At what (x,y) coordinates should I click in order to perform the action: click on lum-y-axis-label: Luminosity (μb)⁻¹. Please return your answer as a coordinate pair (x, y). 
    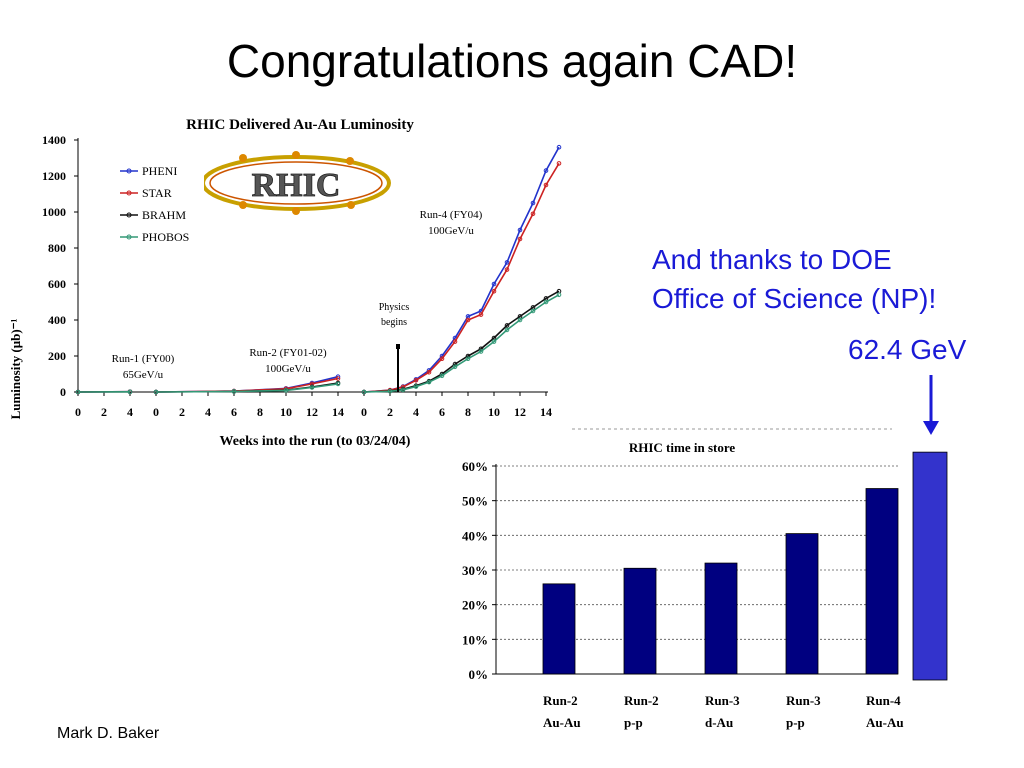
    Looking at the image, I should click on (15, 368).